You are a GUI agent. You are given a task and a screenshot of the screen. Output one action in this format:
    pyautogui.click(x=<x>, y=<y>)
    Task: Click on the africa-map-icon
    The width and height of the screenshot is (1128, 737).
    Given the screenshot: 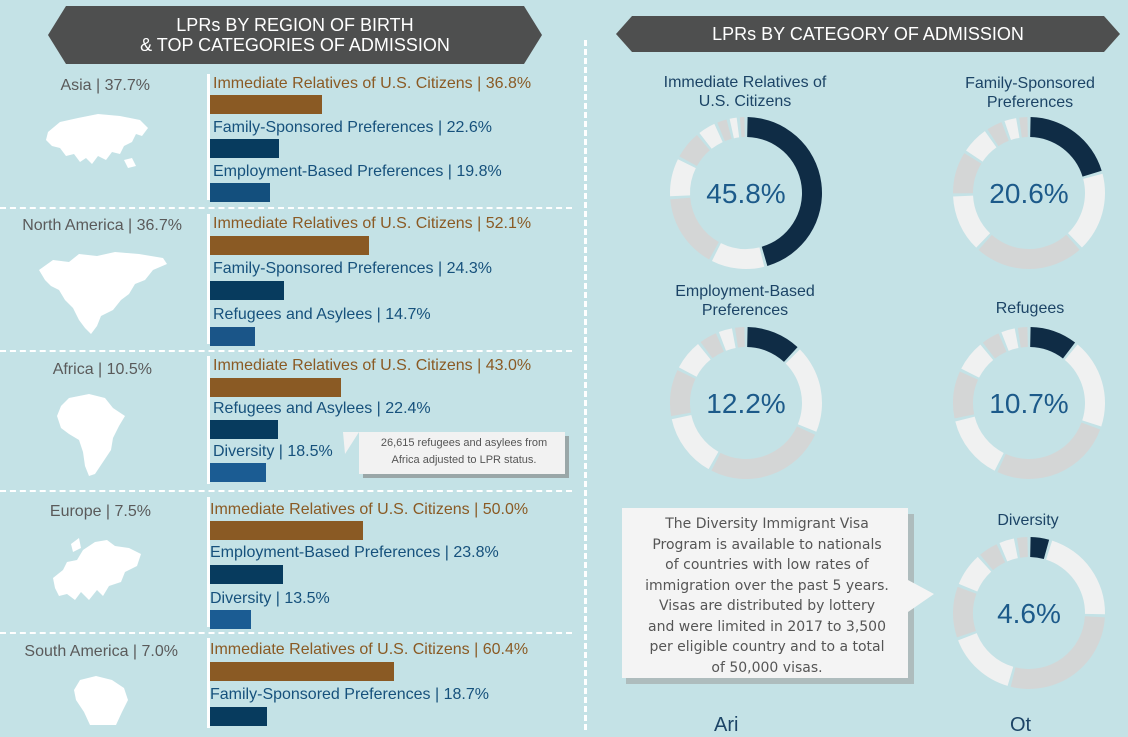 What is the action you would take?
    pyautogui.click(x=91, y=435)
    